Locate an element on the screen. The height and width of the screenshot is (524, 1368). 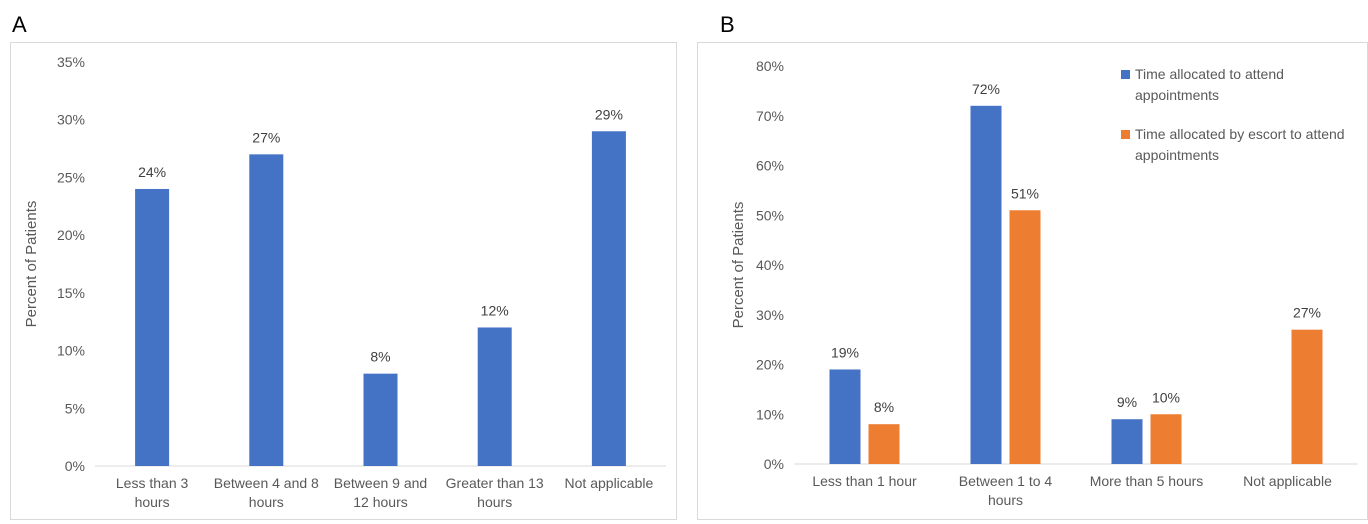
chart-b-y-tick-label: 30% is located at coordinates (770, 315).